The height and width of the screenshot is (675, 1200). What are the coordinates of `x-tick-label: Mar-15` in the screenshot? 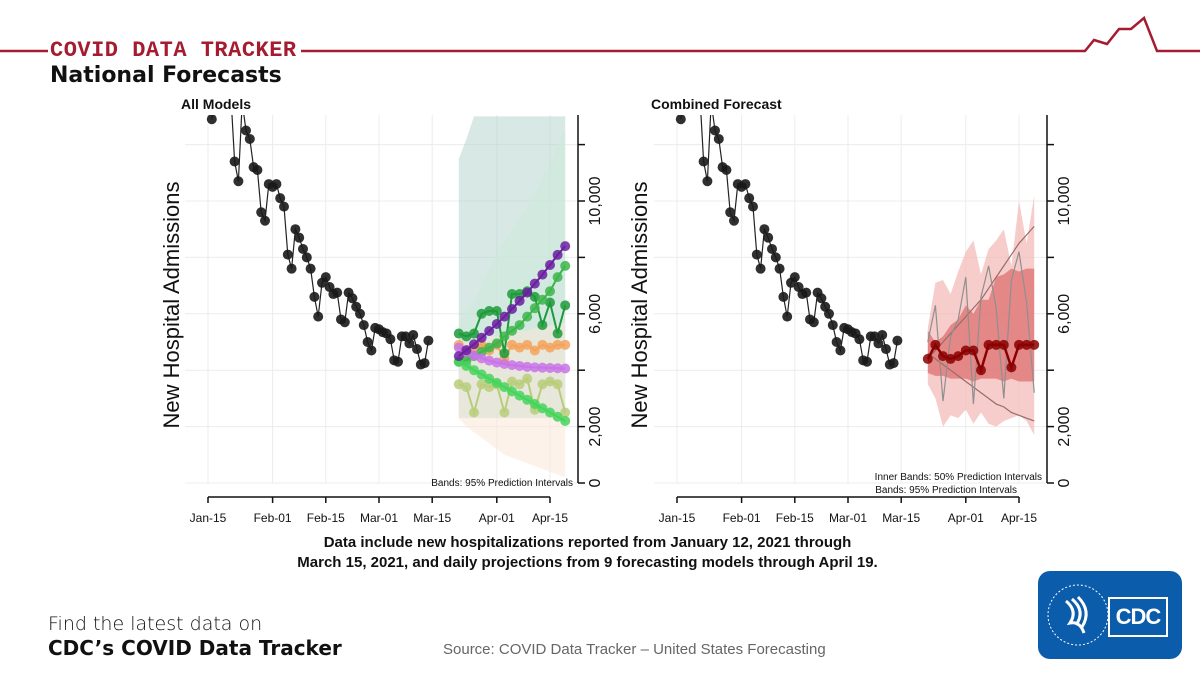 It's located at (901, 518).